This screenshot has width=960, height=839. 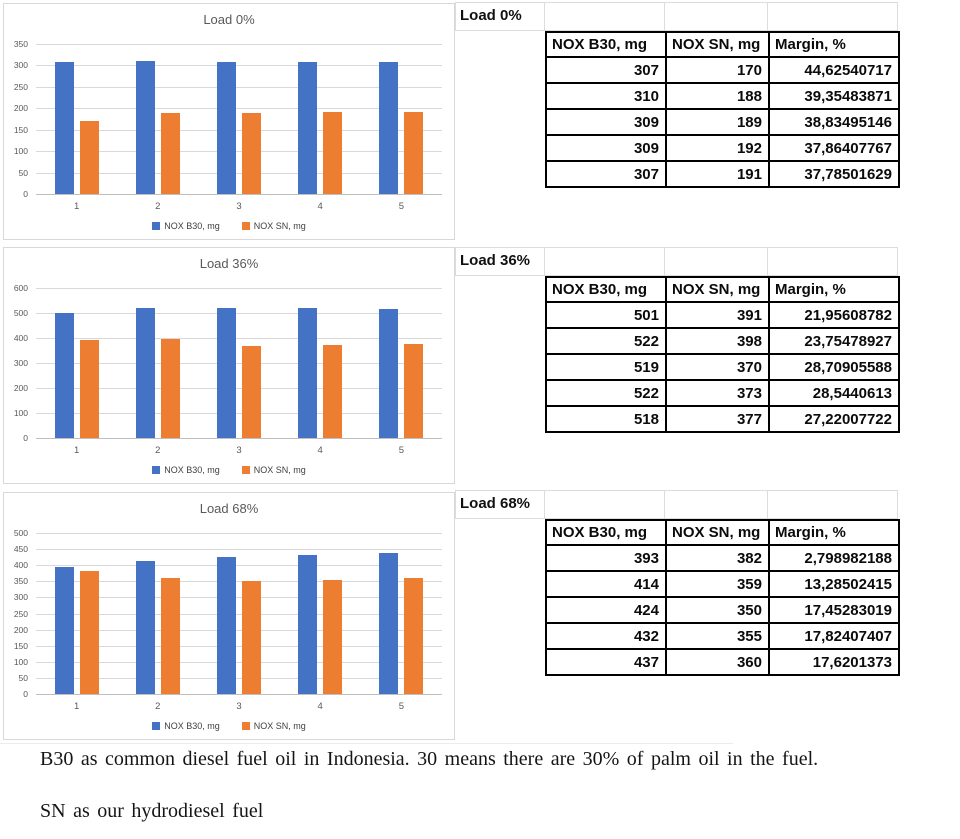 What do you see at coordinates (752, 367) in the screenshot?
I see `table-row: 519 370 28,70905588` at bounding box center [752, 367].